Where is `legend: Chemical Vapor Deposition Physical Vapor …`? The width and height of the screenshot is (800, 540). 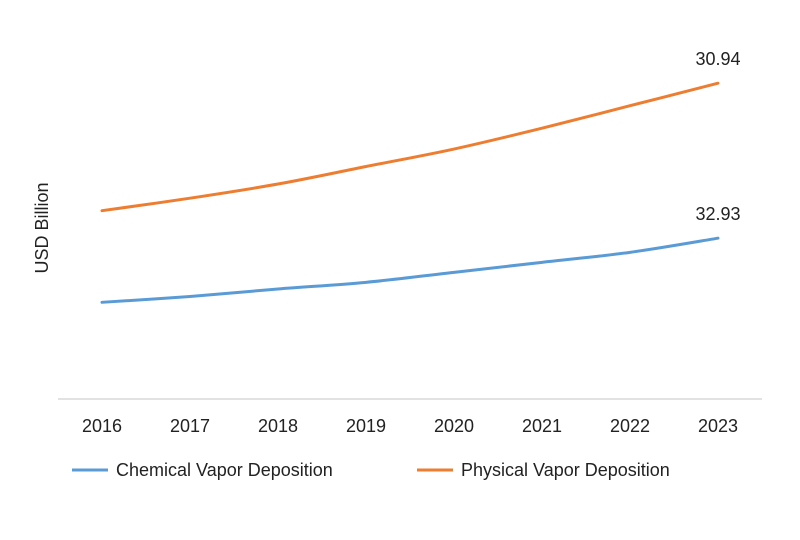
legend: Chemical Vapor Deposition Physical Vapor … is located at coordinates (371, 470).